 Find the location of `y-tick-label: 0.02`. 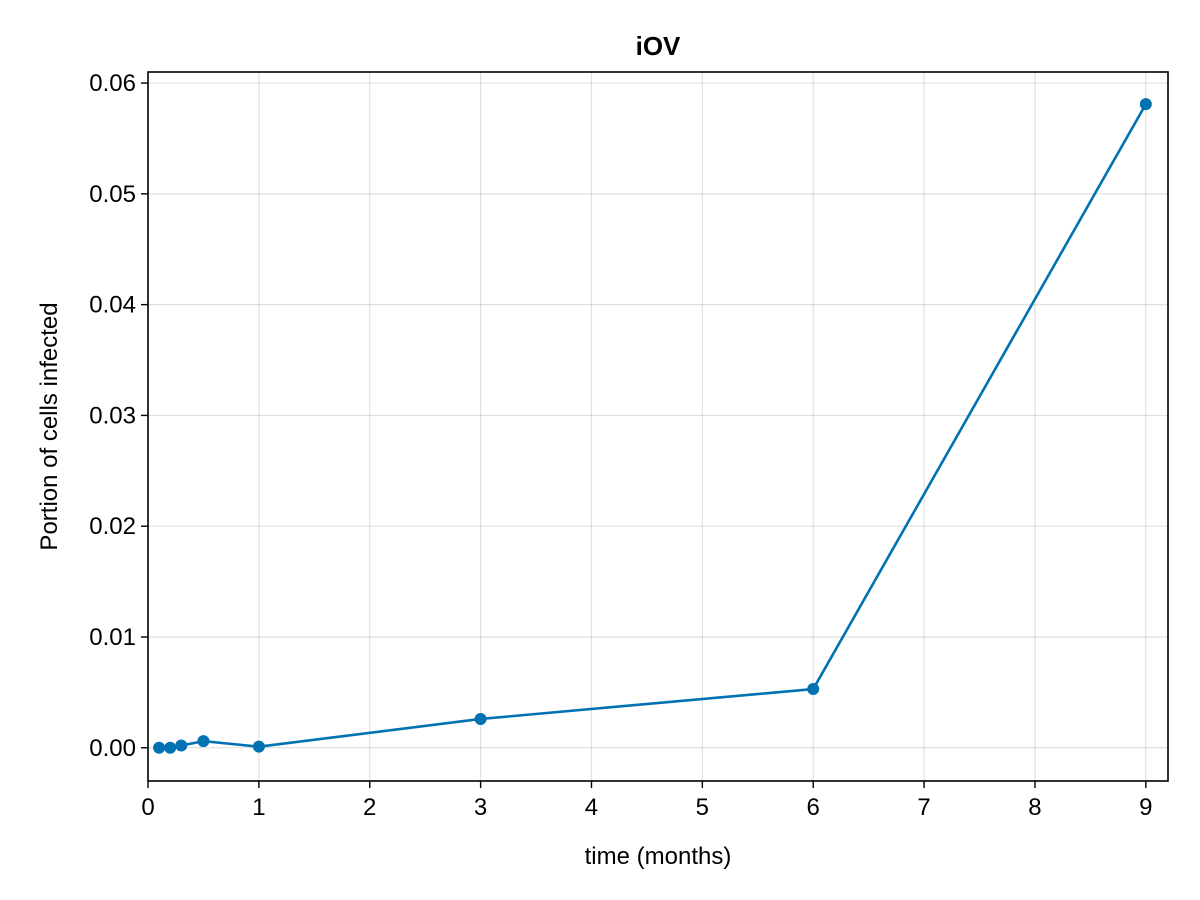

y-tick-label: 0.02 is located at coordinates (112, 526).